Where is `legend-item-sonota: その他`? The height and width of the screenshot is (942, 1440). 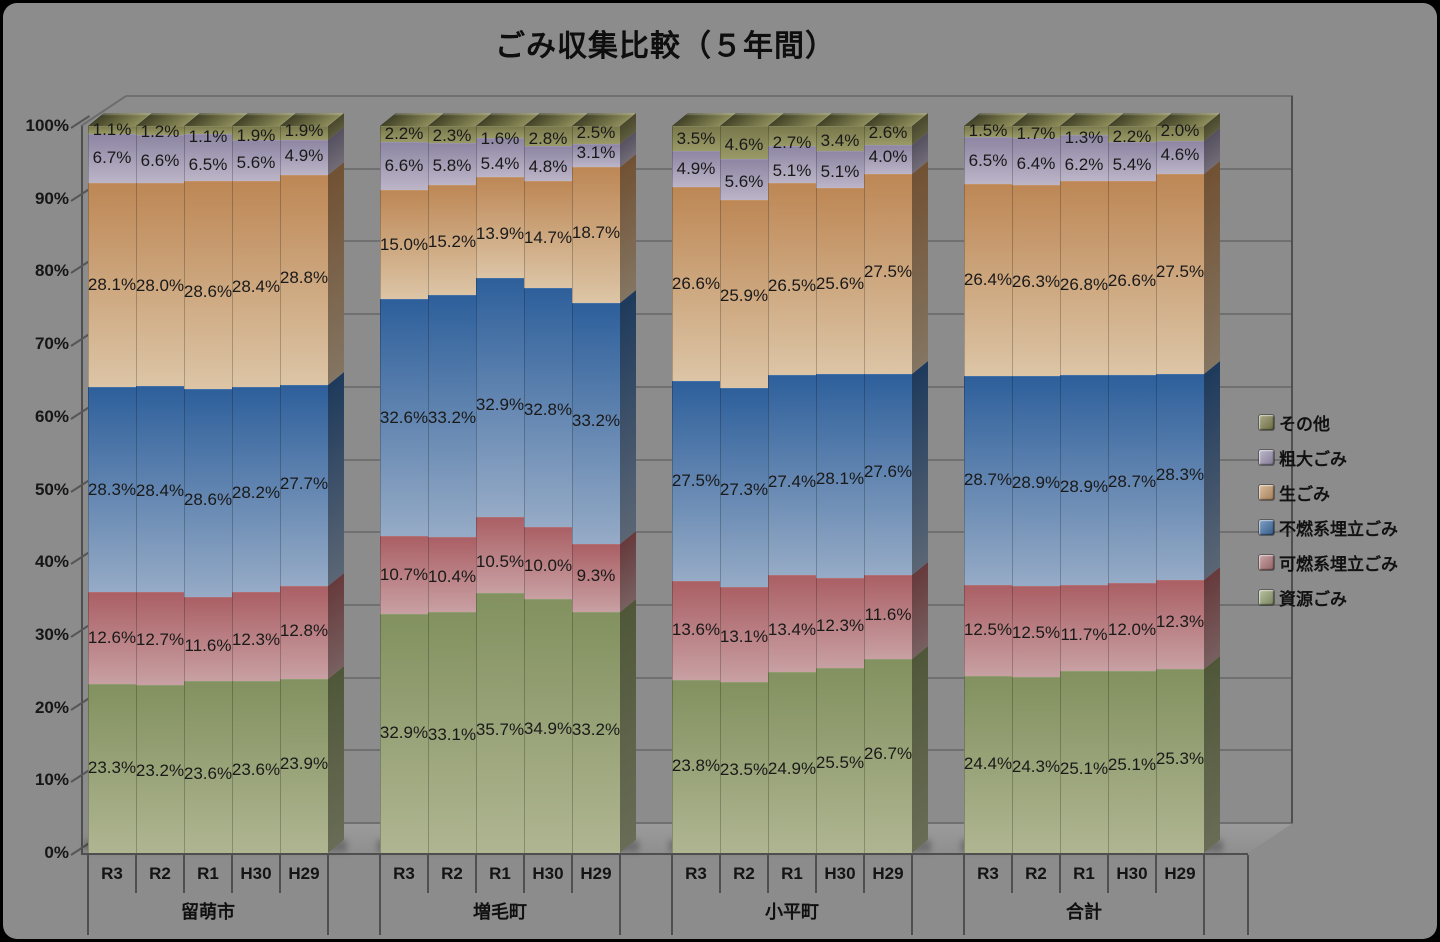
legend-item-sonota: その他 is located at coordinates (1328, 422).